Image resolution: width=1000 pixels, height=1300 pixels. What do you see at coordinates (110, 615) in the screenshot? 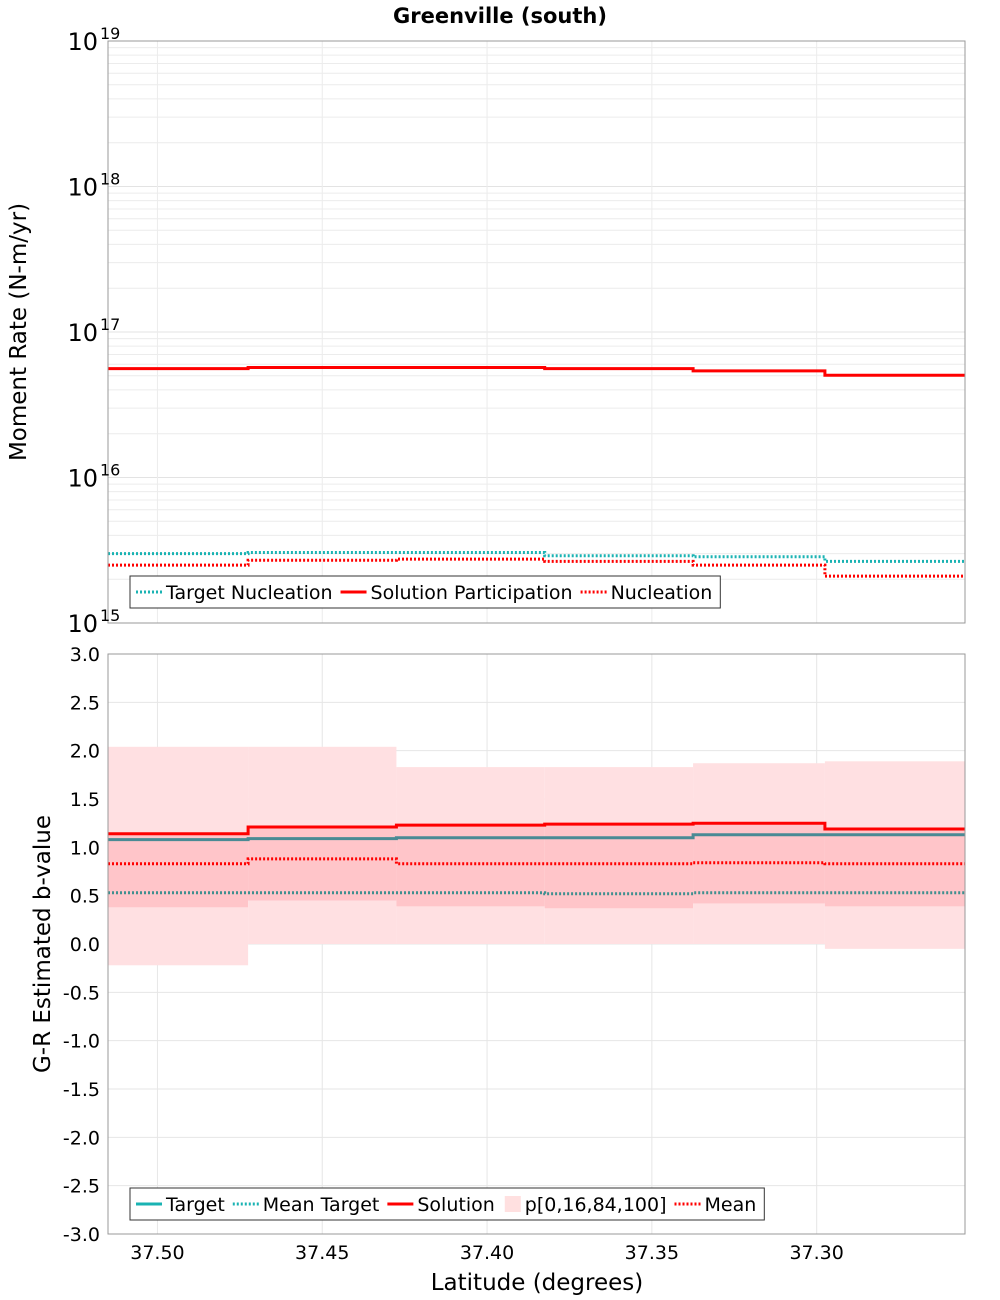
I see `y-tick-label-exponent: 15` at bounding box center [110, 615].